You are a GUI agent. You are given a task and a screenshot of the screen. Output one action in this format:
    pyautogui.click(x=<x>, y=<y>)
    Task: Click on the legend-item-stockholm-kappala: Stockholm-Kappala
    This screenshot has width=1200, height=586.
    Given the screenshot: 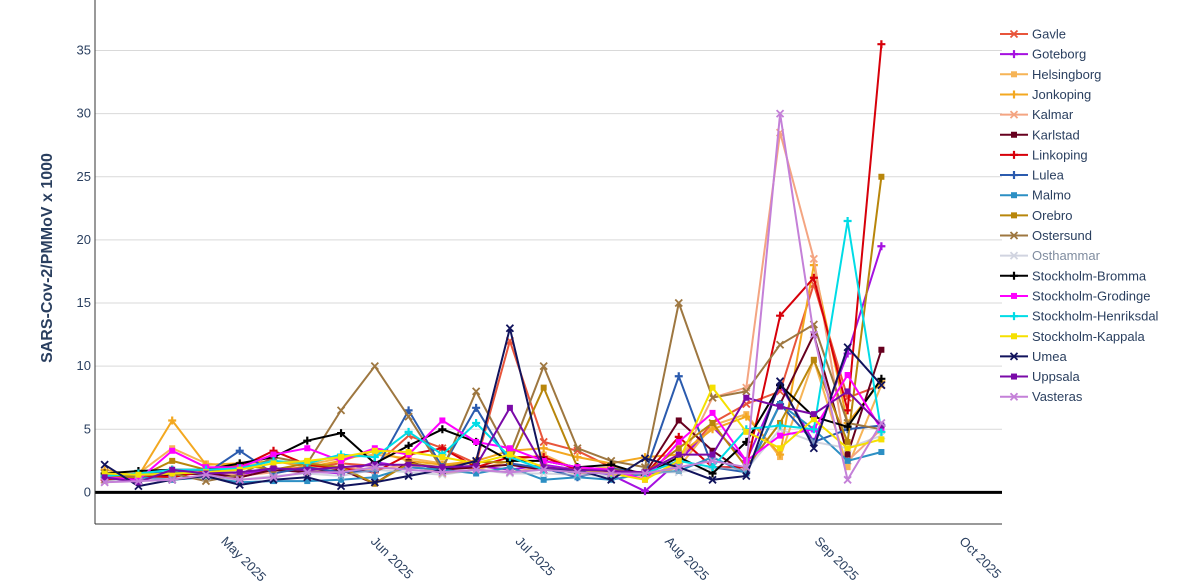 What is the action you would take?
    pyautogui.click(x=1072, y=336)
    